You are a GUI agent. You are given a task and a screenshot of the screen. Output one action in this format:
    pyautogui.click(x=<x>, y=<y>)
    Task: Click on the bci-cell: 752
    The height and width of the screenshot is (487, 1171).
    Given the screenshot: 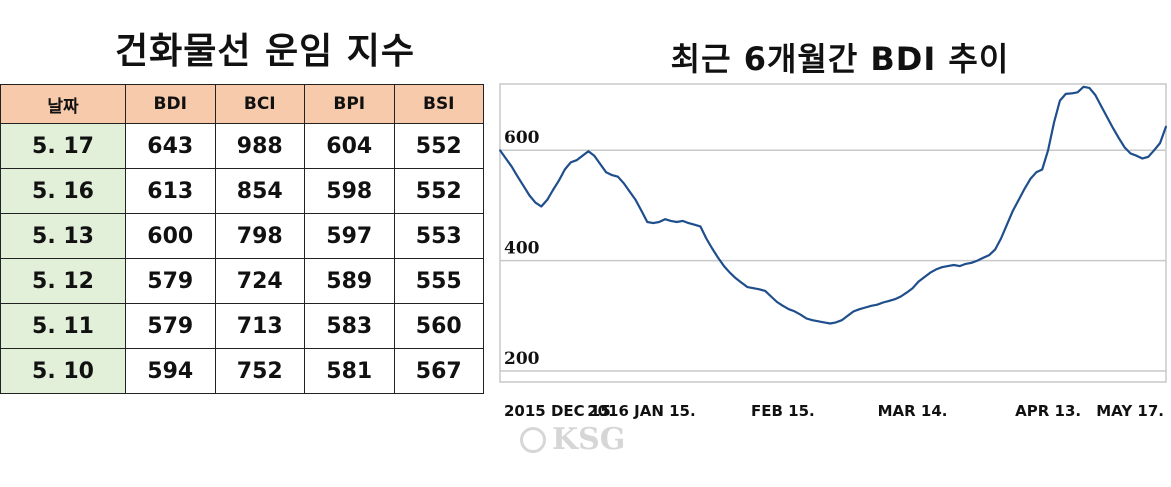 What is the action you would take?
    pyautogui.click(x=259, y=371)
    